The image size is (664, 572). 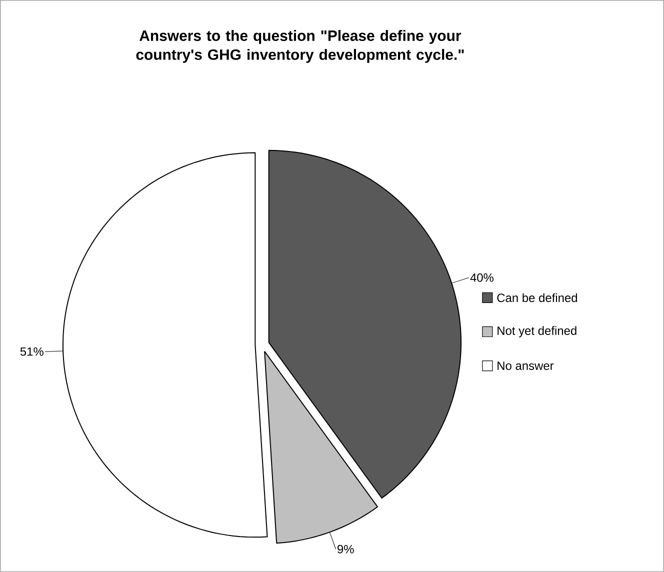 What do you see at coordinates (482, 277) in the screenshot?
I see `data-label: 40%` at bounding box center [482, 277].